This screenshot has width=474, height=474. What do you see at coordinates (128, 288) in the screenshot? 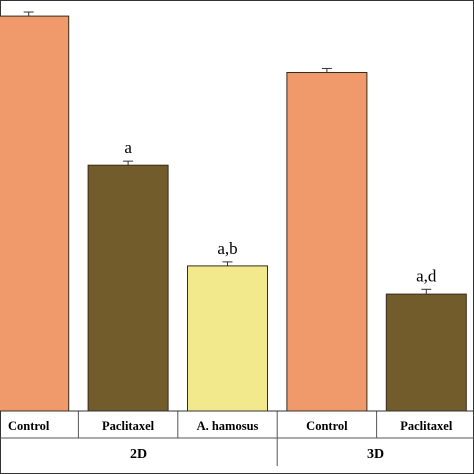
I see `bar-2D-paclitaxel` at bounding box center [128, 288].